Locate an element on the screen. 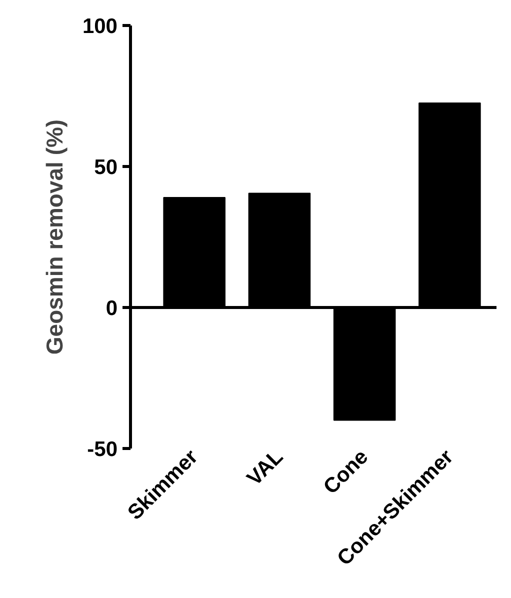 This screenshot has height=598, width=511. y-tick-label: 0 is located at coordinates (112, 308).